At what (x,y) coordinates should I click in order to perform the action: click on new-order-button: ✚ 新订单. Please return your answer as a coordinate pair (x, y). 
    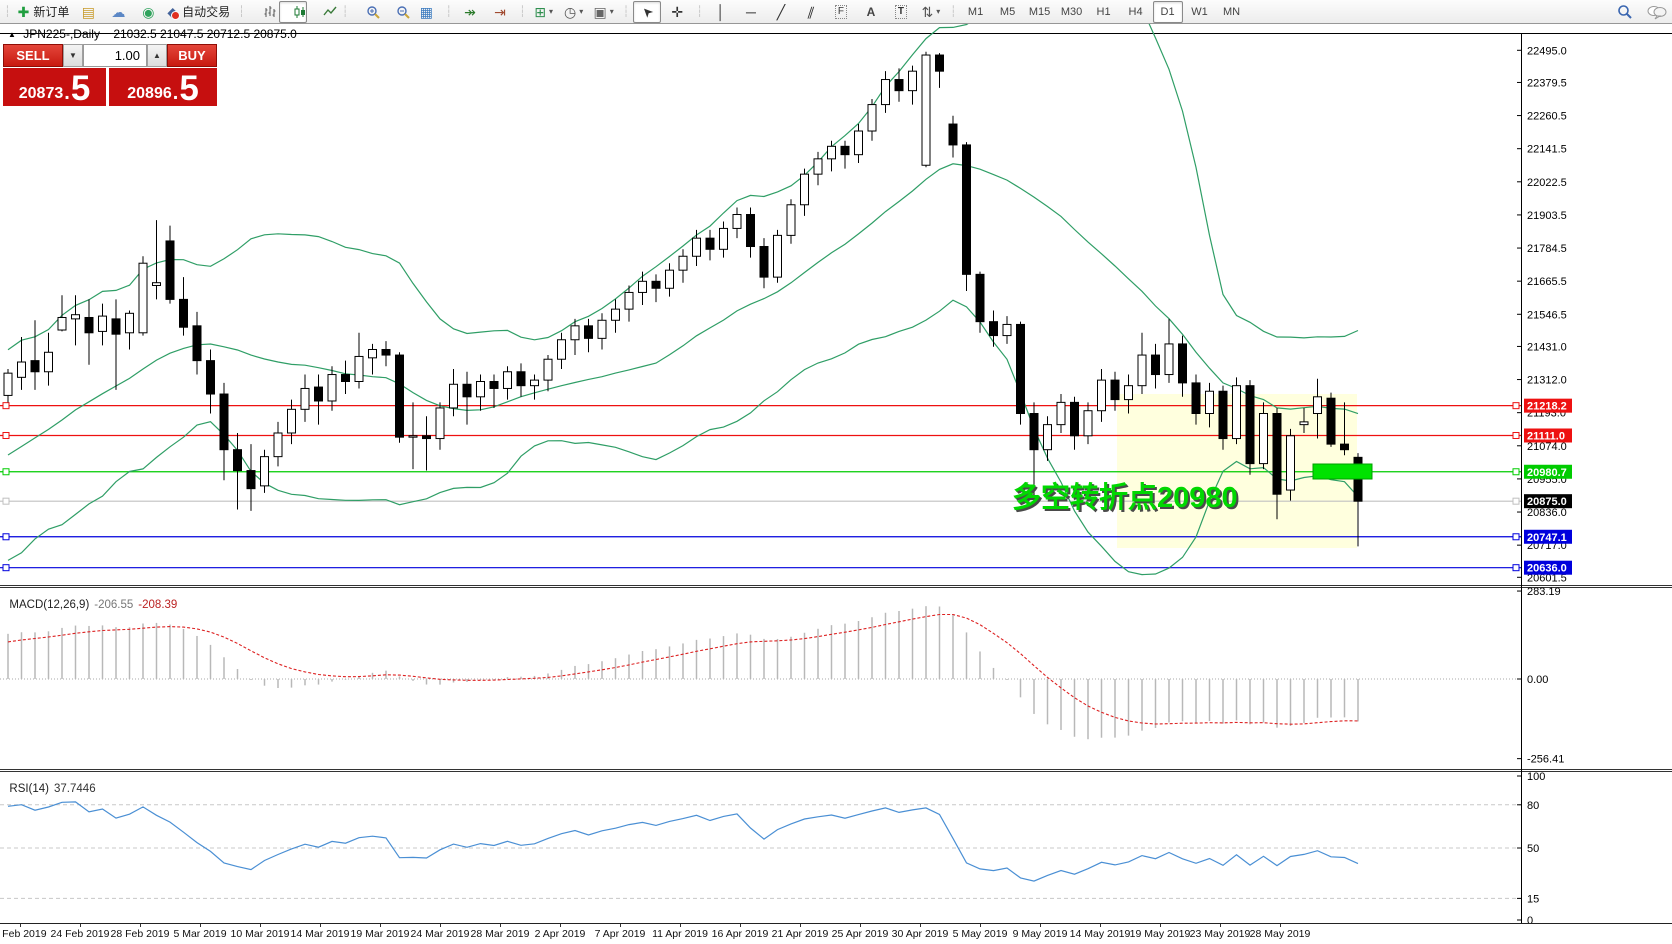
    Looking at the image, I should click on (44, 12).